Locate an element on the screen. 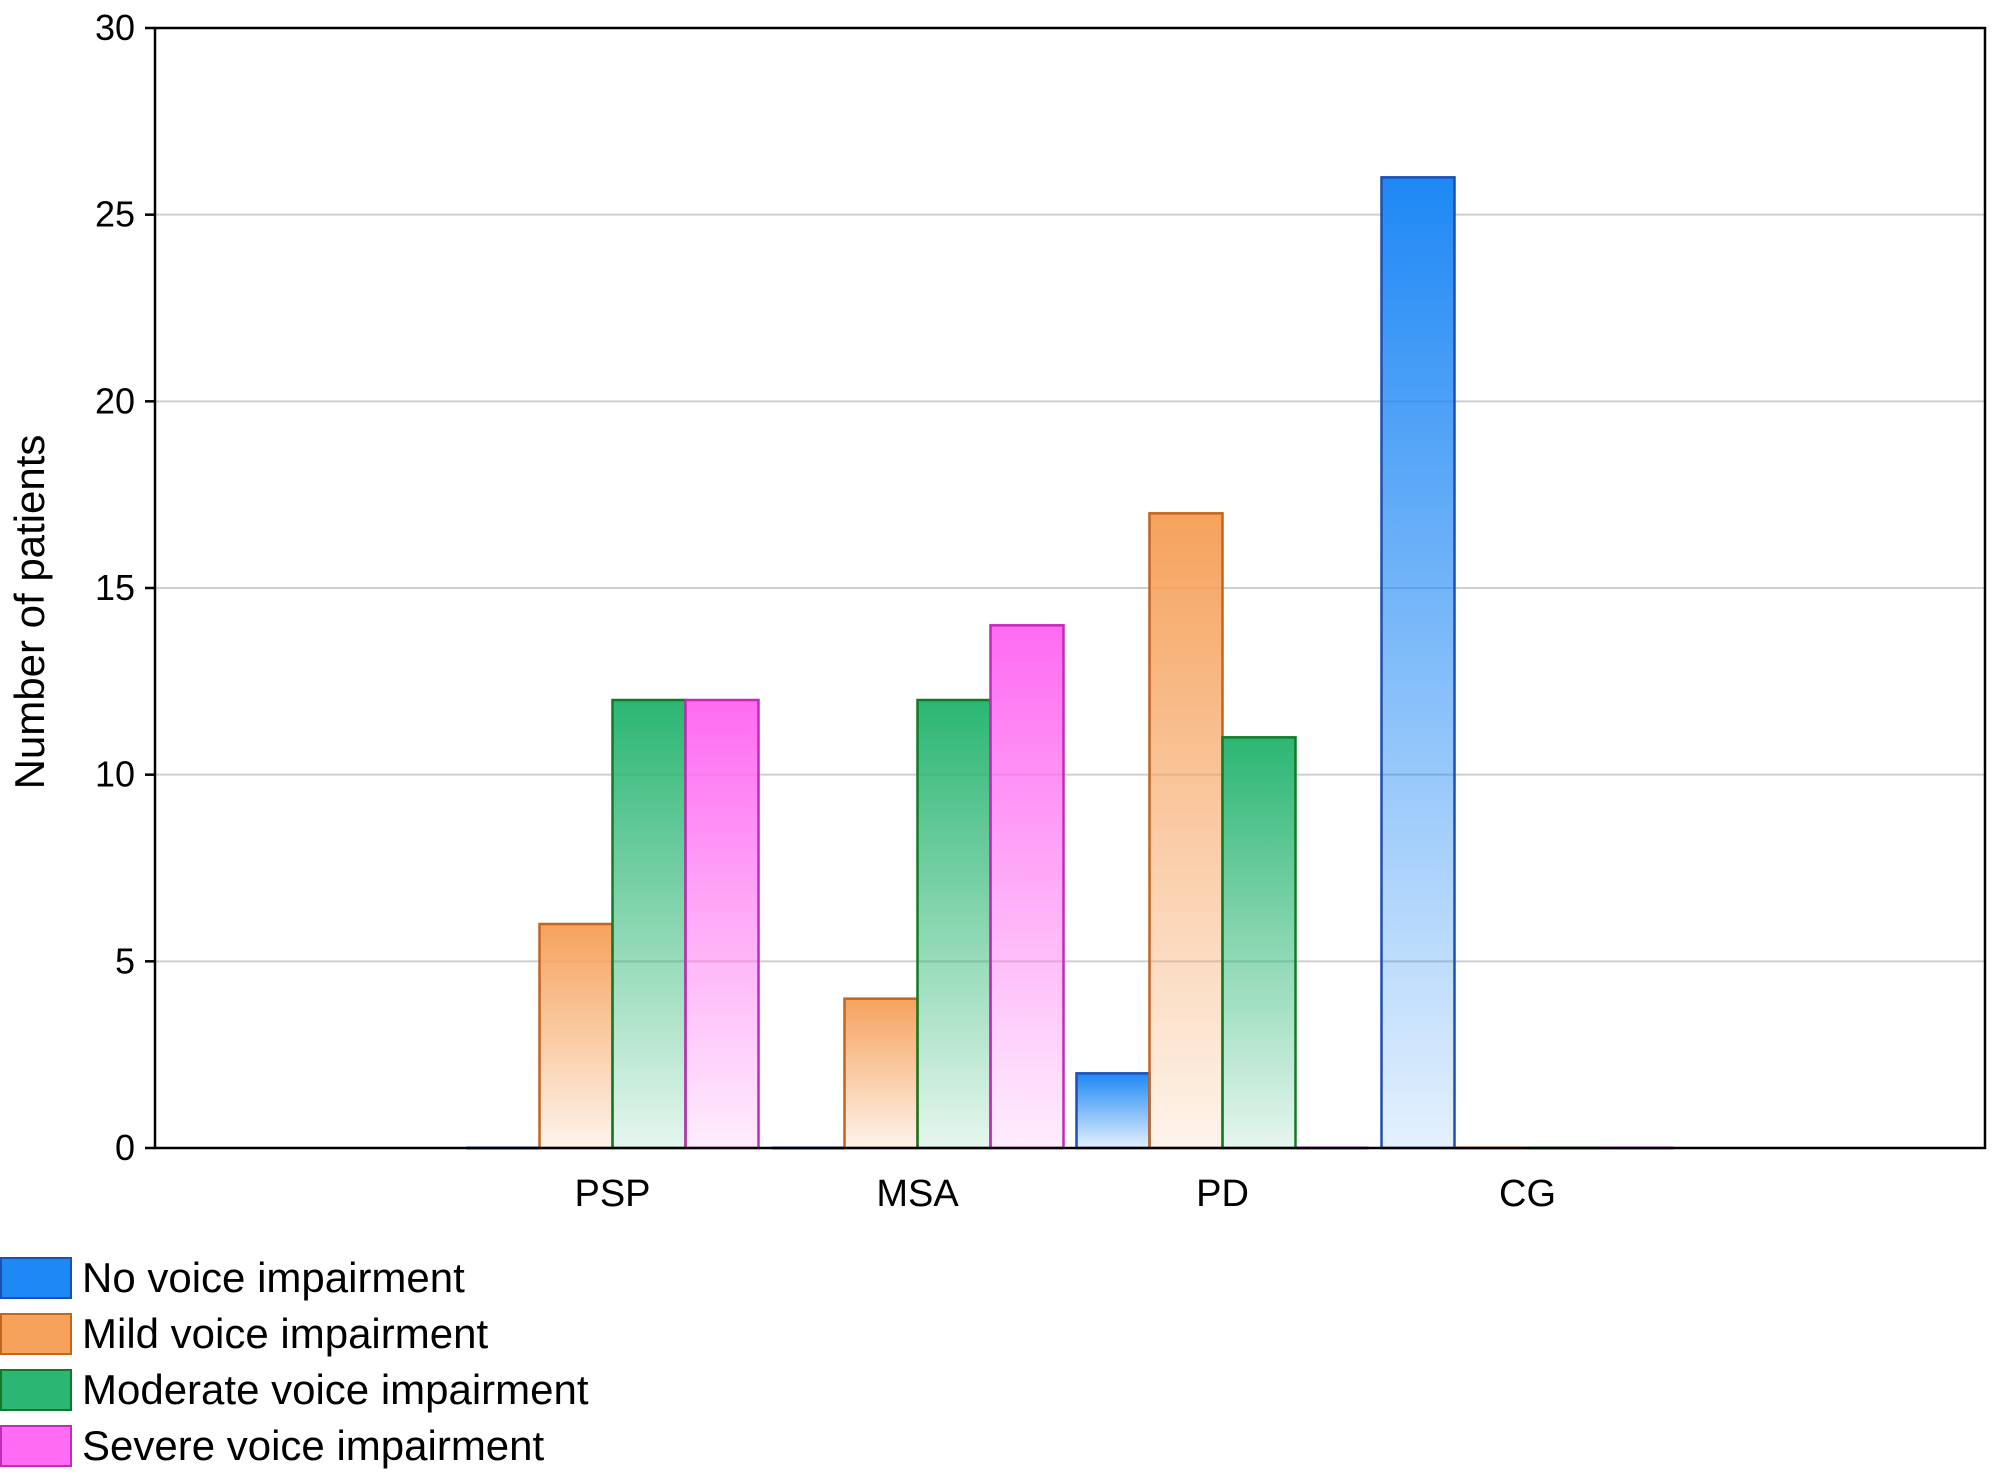 The width and height of the screenshot is (1992, 1475). bar-pd-series2 is located at coordinates (1186, 831).